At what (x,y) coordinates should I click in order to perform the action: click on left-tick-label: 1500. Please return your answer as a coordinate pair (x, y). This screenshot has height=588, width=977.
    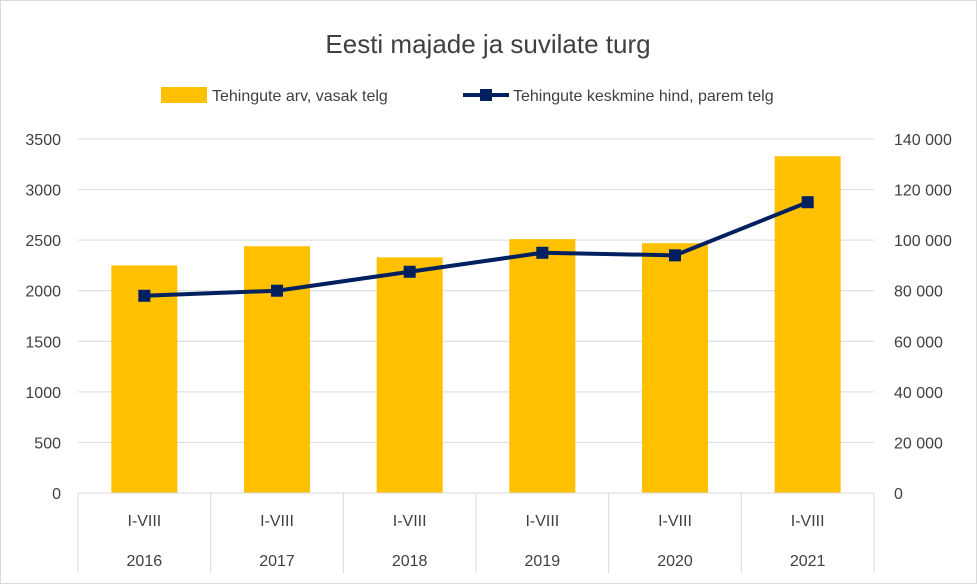
    Looking at the image, I should click on (43, 342).